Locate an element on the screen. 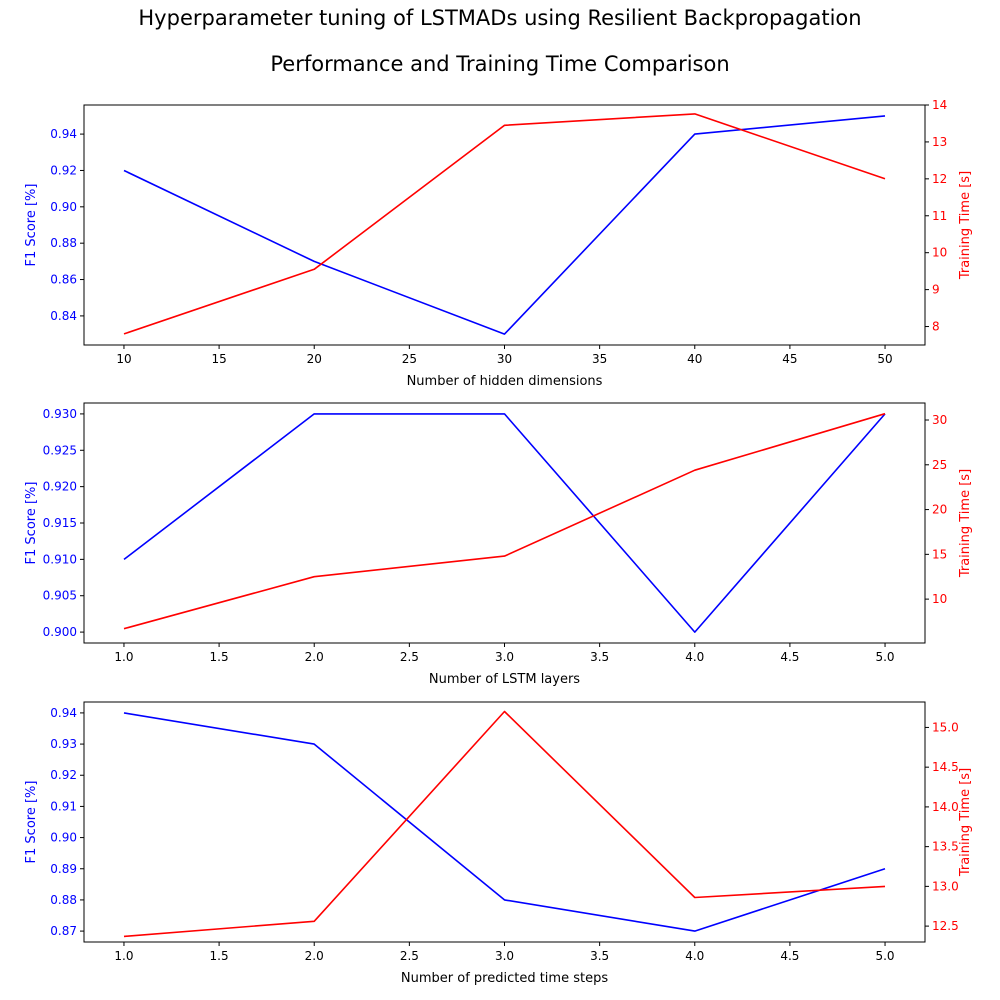  left-tick-label: 0.920 is located at coordinates (60, 487).